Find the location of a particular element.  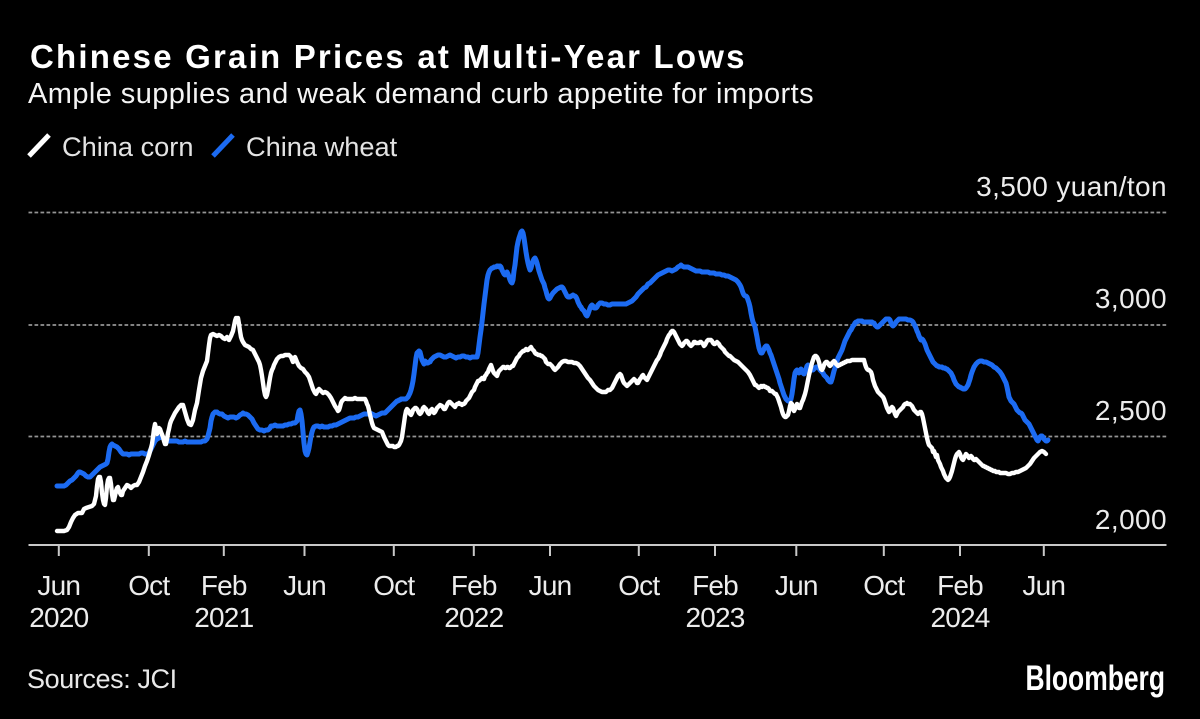

svg-text: China wheat is located at coordinates (322, 146).